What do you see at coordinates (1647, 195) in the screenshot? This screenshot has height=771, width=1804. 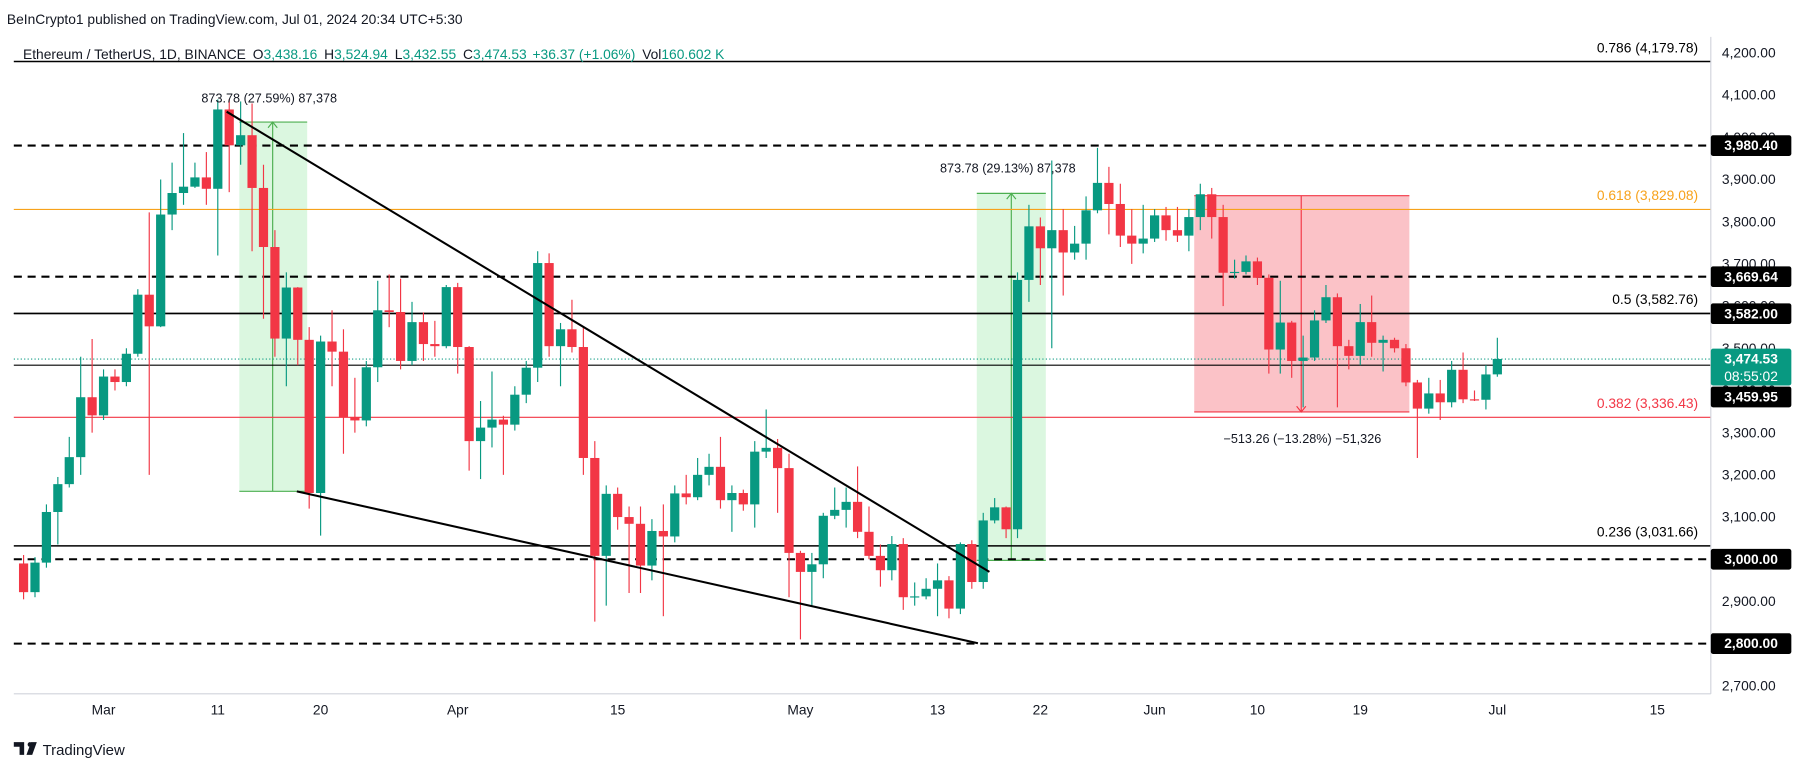 I see `fib-label: 0.618 (3,829.08)` at bounding box center [1647, 195].